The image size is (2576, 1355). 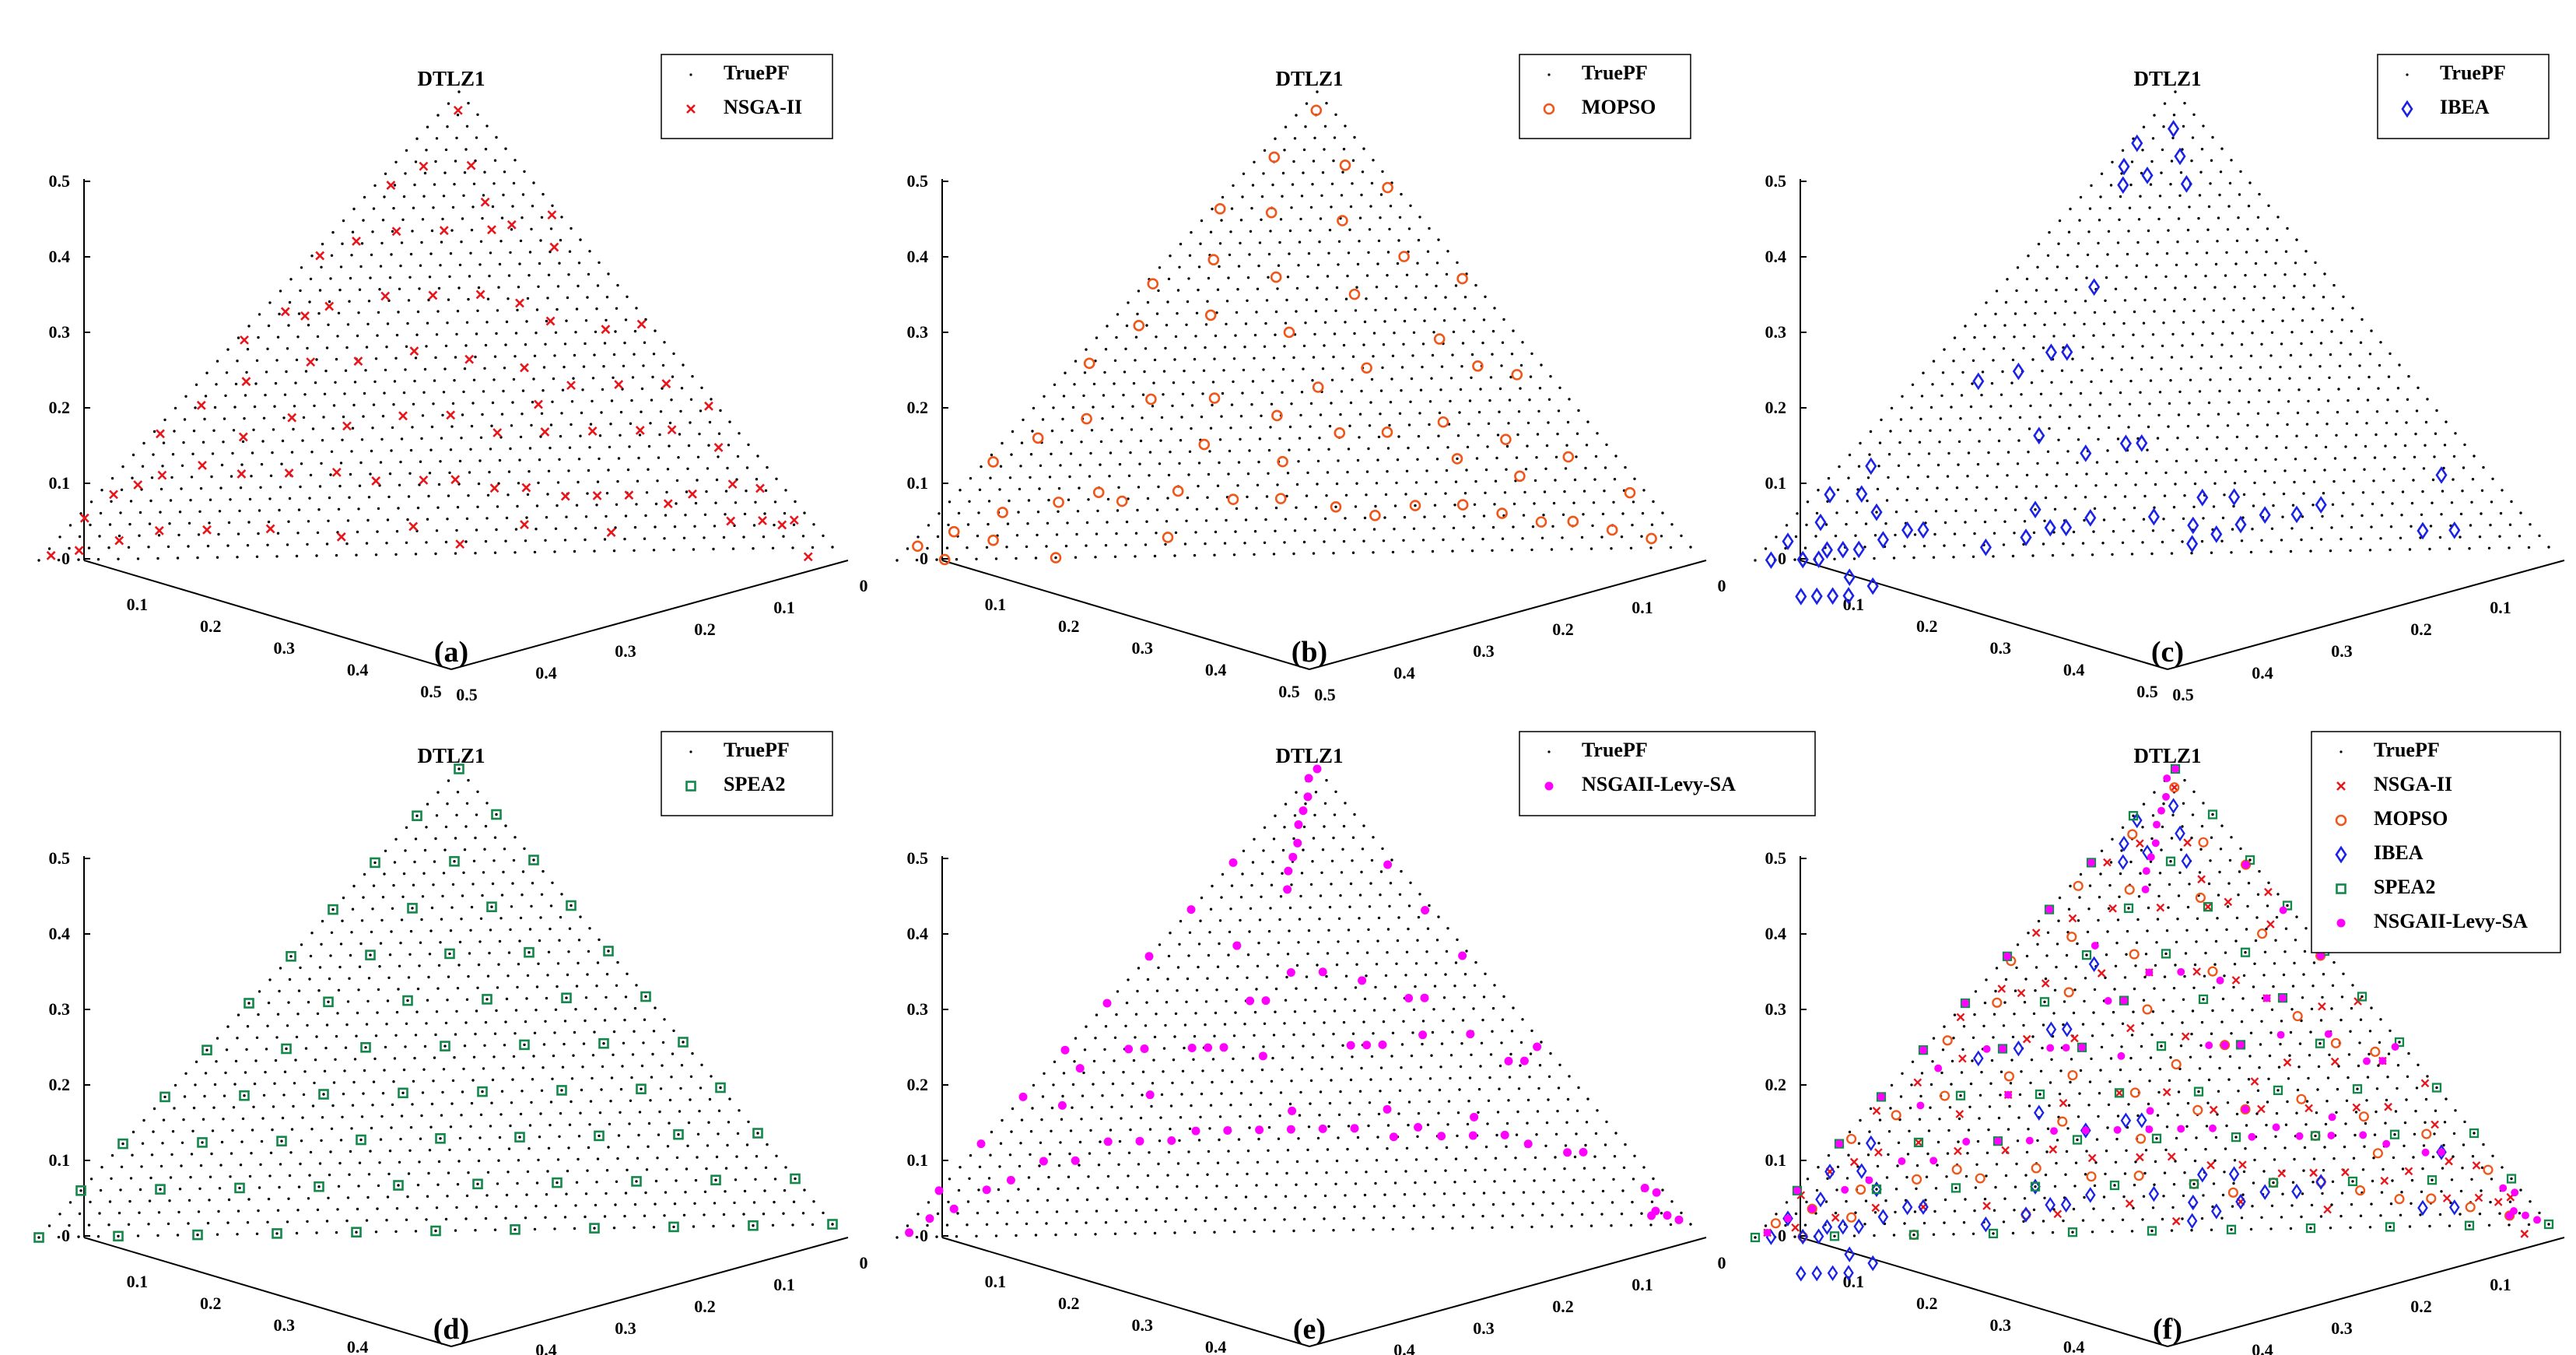 I want to click on right-tick-label: 0.4, so click(x=1404, y=673).